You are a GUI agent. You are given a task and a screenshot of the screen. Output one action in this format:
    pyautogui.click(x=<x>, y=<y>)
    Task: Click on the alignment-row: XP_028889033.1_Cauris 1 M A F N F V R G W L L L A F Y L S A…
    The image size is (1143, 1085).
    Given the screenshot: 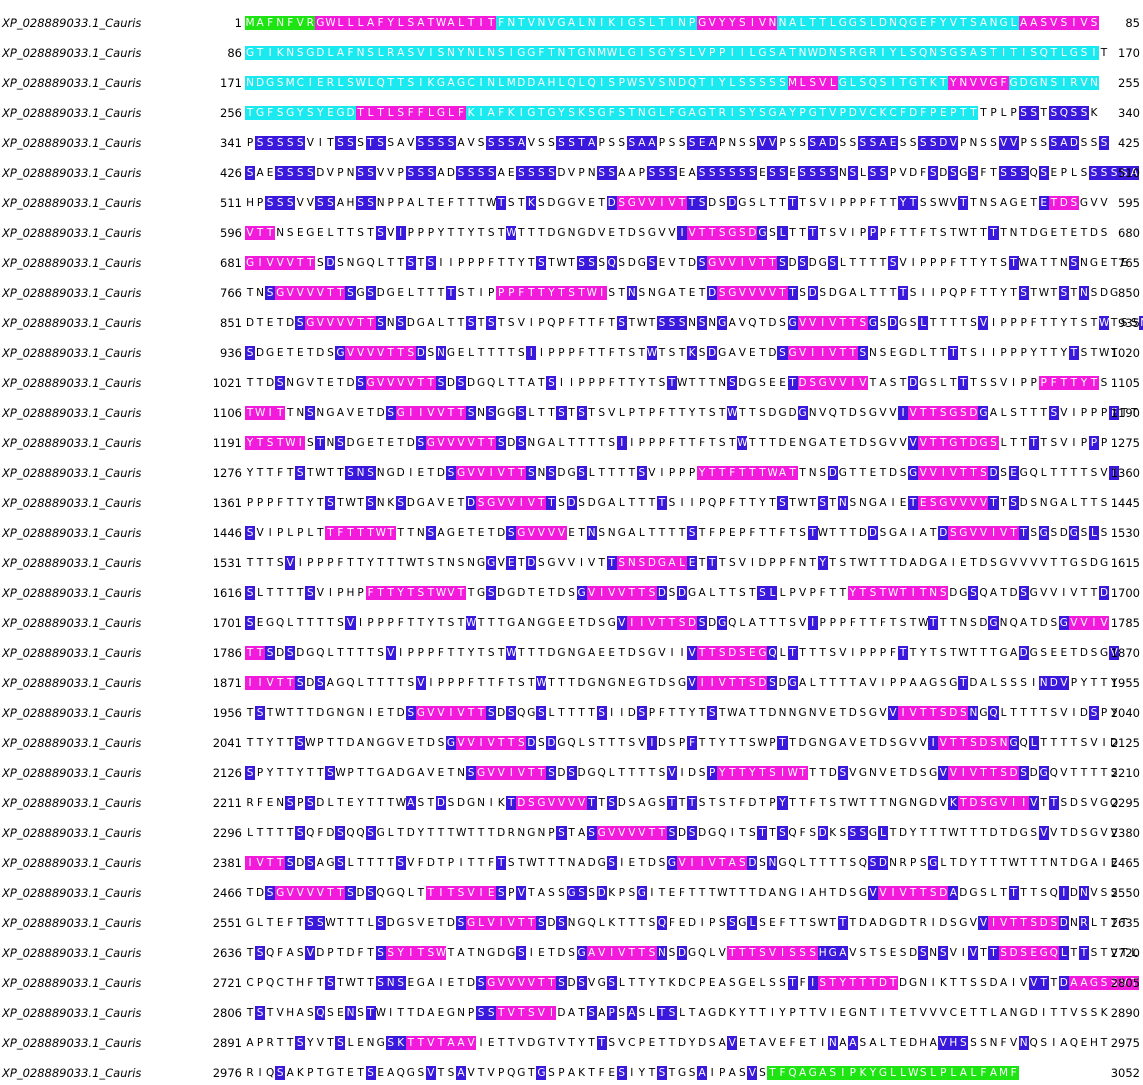 What is the action you would take?
    pyautogui.click(x=571, y=23)
    